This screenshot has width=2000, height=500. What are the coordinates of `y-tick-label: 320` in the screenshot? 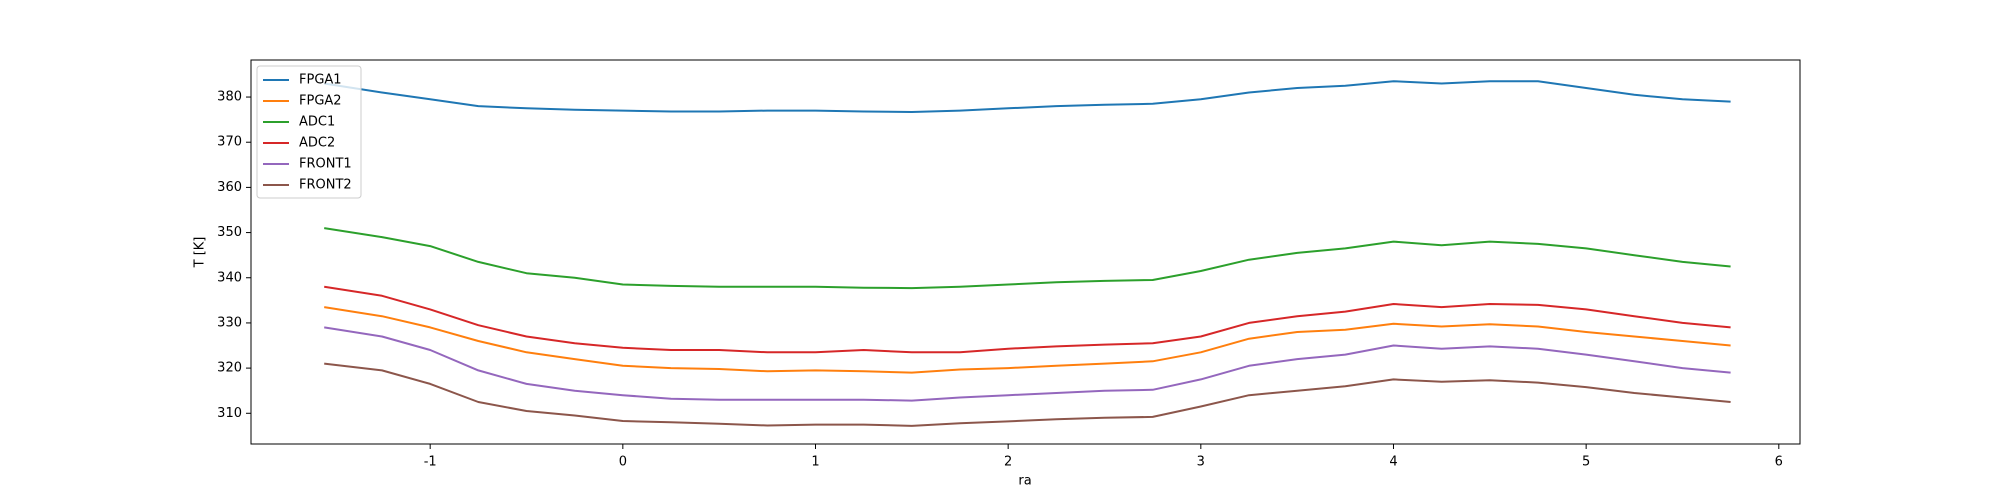 It's located at (229, 368).